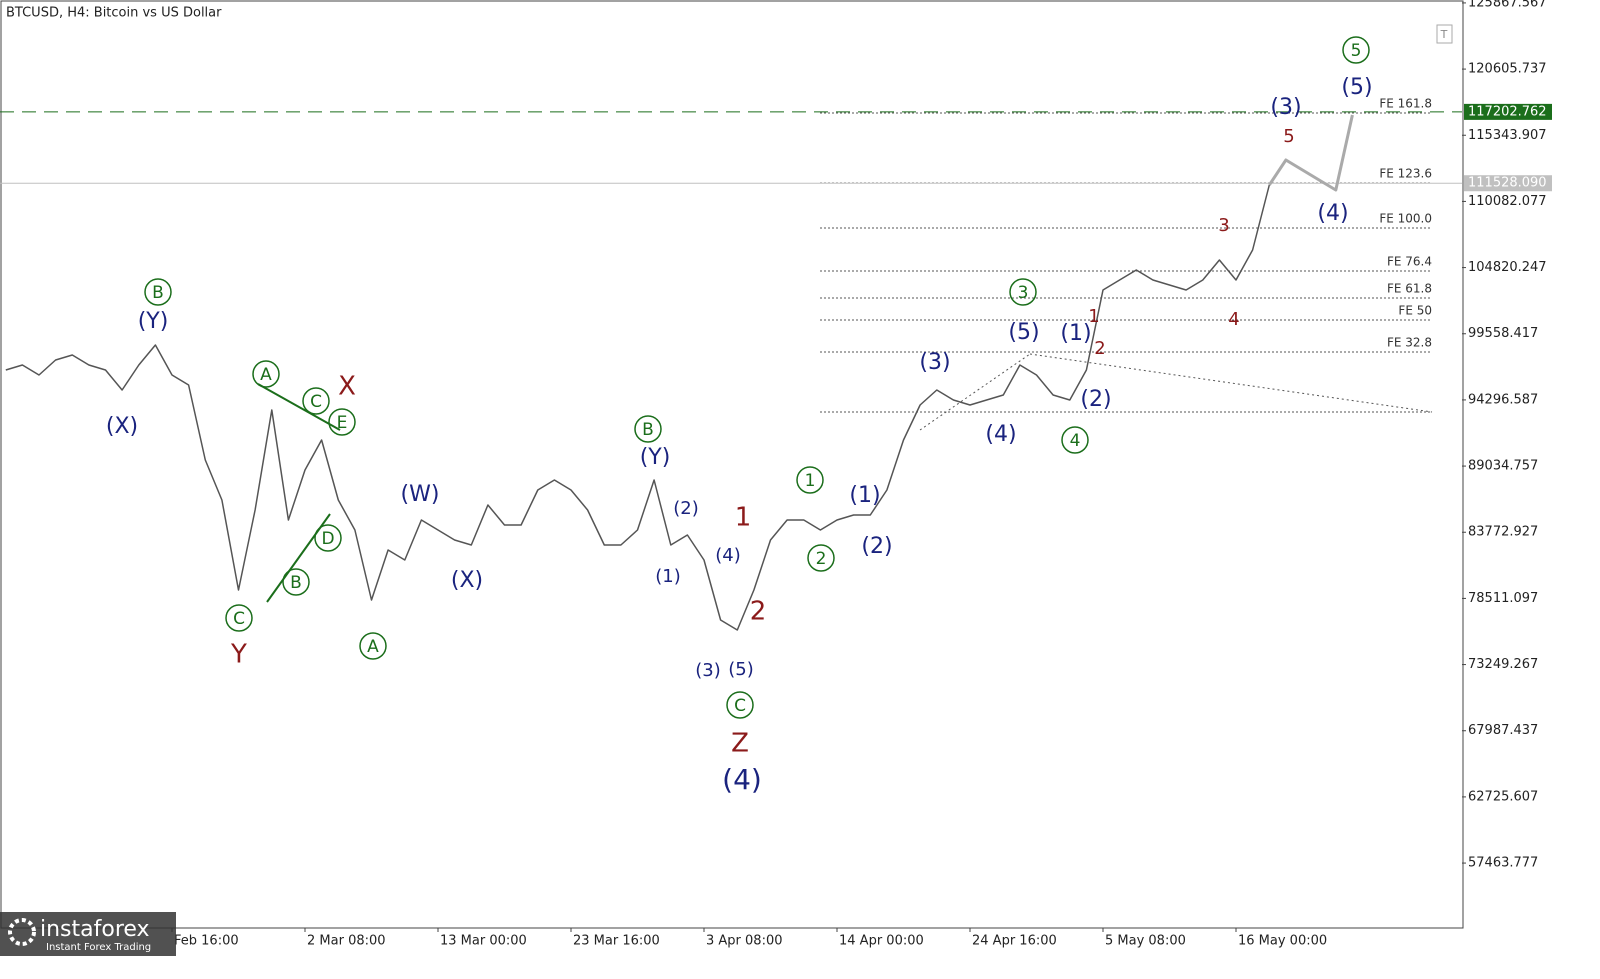 This screenshot has height=979, width=1600. Describe the element at coordinates (114, 13) in the screenshot. I see `chart-title: BTCUSD, H4: Bitcoin vs US Dollar` at that location.